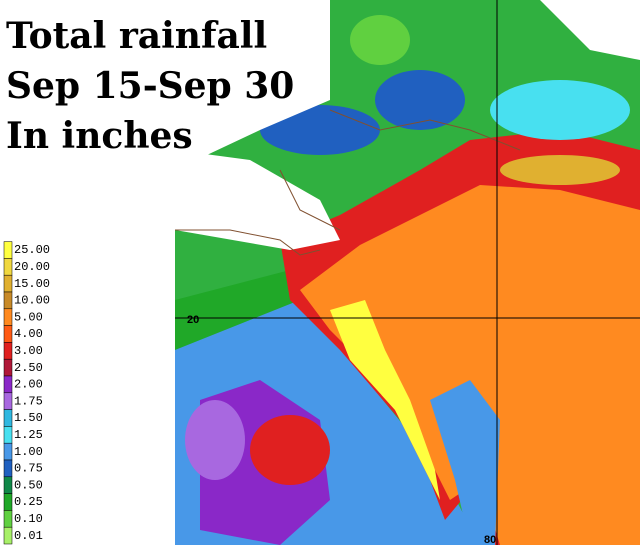 The height and width of the screenshot is (545, 640). Describe the element at coordinates (28, 435) in the screenshot. I see `legend-label: 1.25` at that location.